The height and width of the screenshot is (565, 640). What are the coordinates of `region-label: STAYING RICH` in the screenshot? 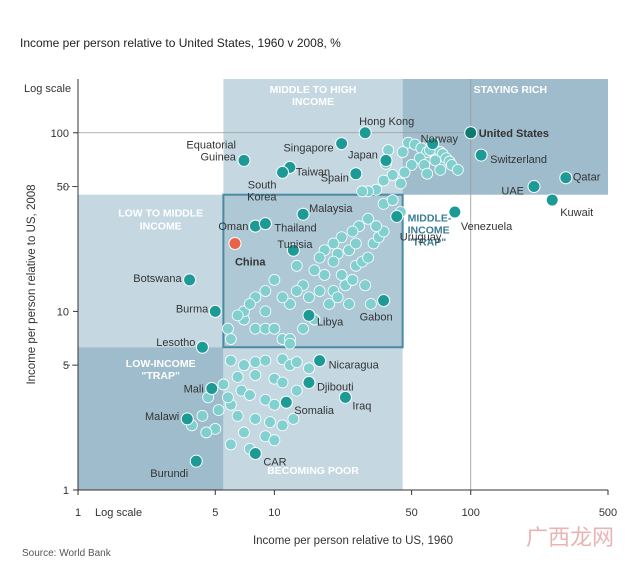 It's located at (511, 90).